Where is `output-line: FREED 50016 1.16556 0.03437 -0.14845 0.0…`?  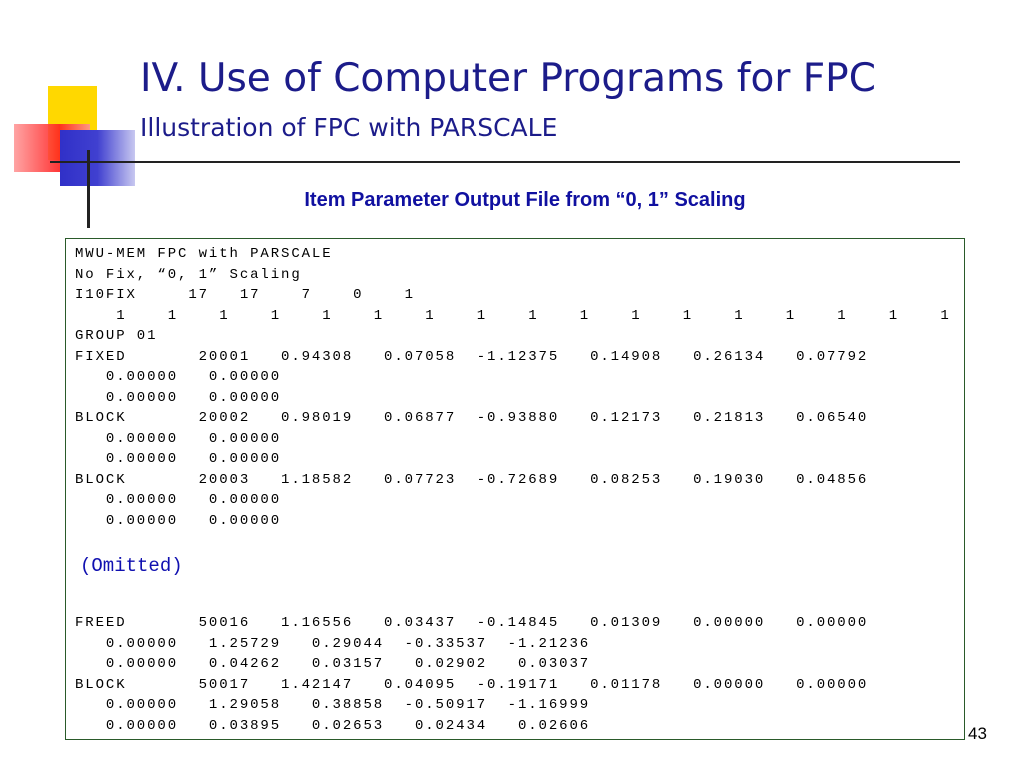
output-line: FREED 50016 1.16556 0.03437 -0.14845 0.0… is located at coordinates (472, 623).